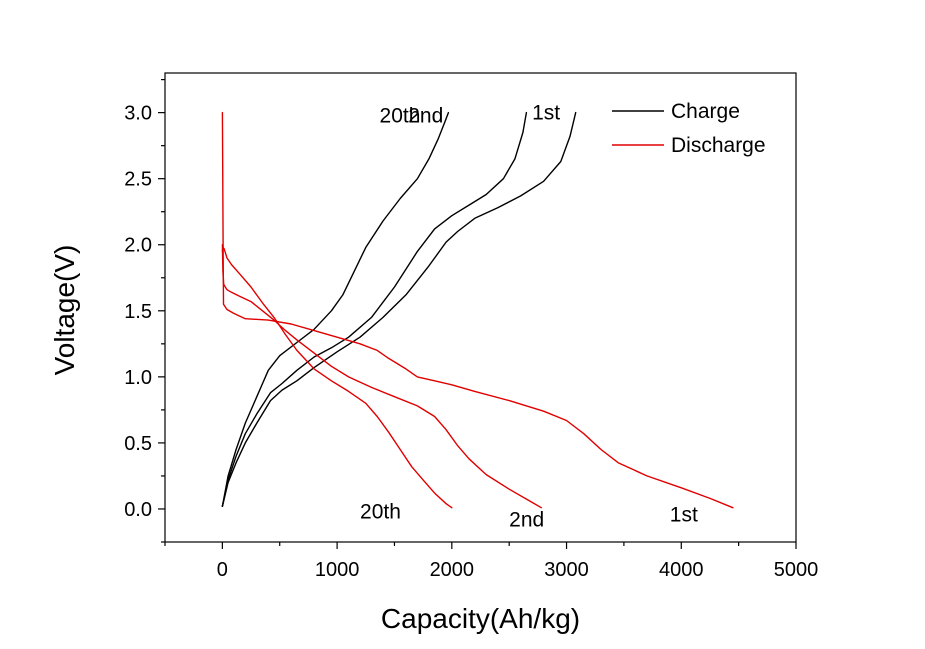 This screenshot has width=925, height=649. I want to click on legend-charge-label: Charge, so click(705, 111).